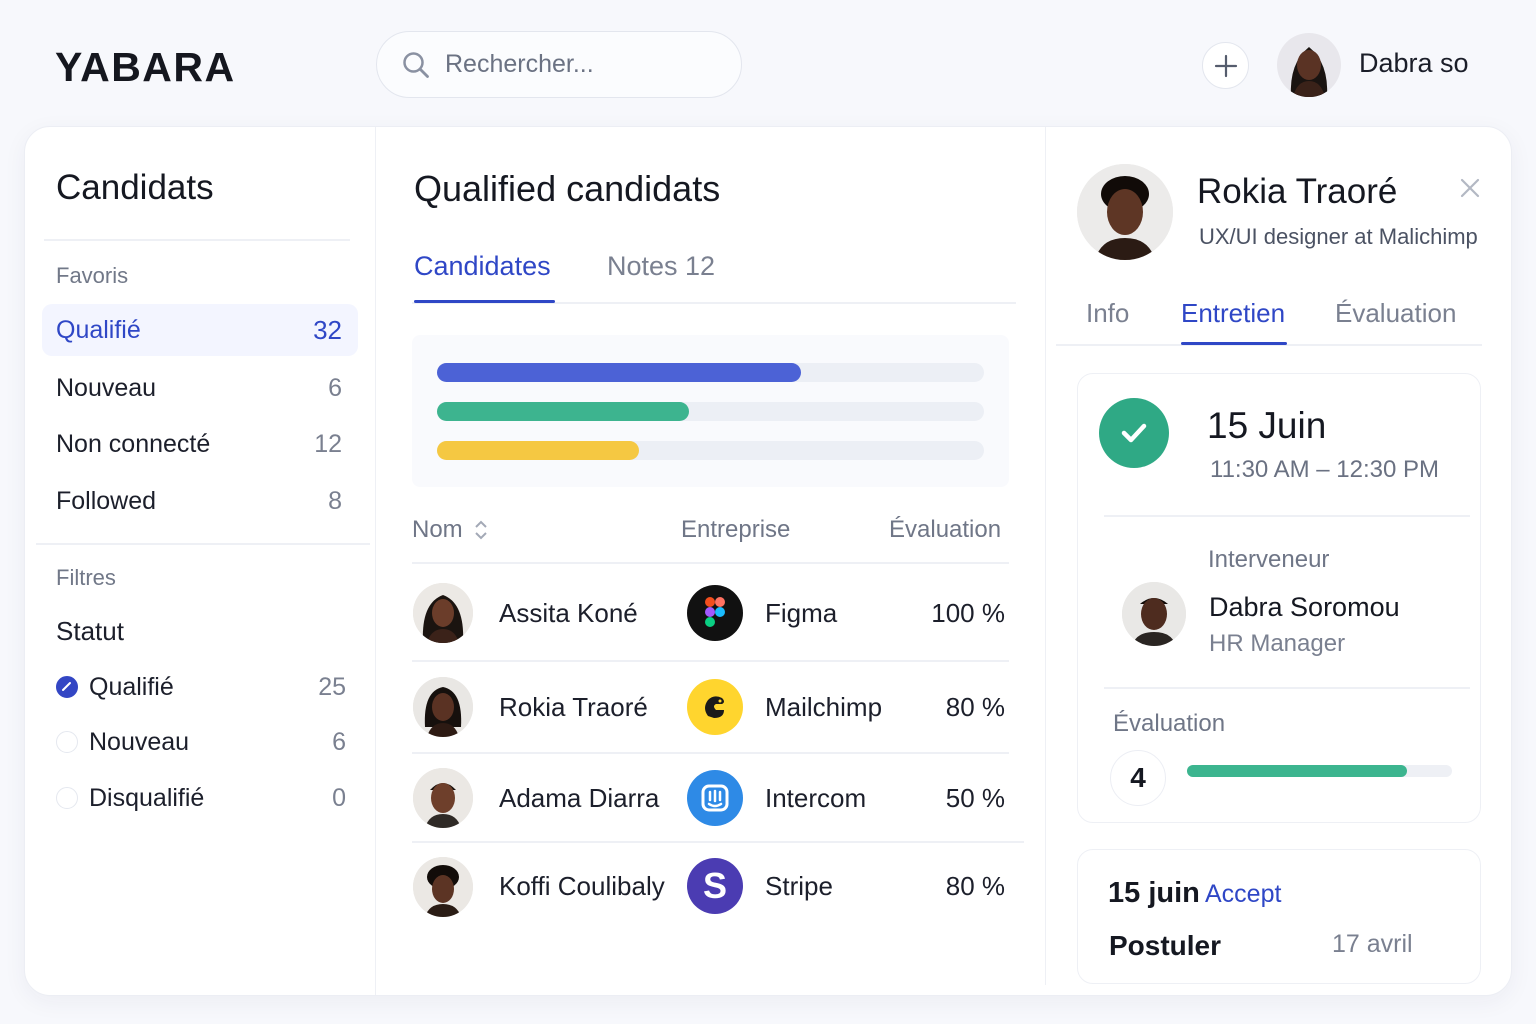 The width and height of the screenshot is (1536, 1024). I want to click on statut-label: Statut, so click(90, 631).